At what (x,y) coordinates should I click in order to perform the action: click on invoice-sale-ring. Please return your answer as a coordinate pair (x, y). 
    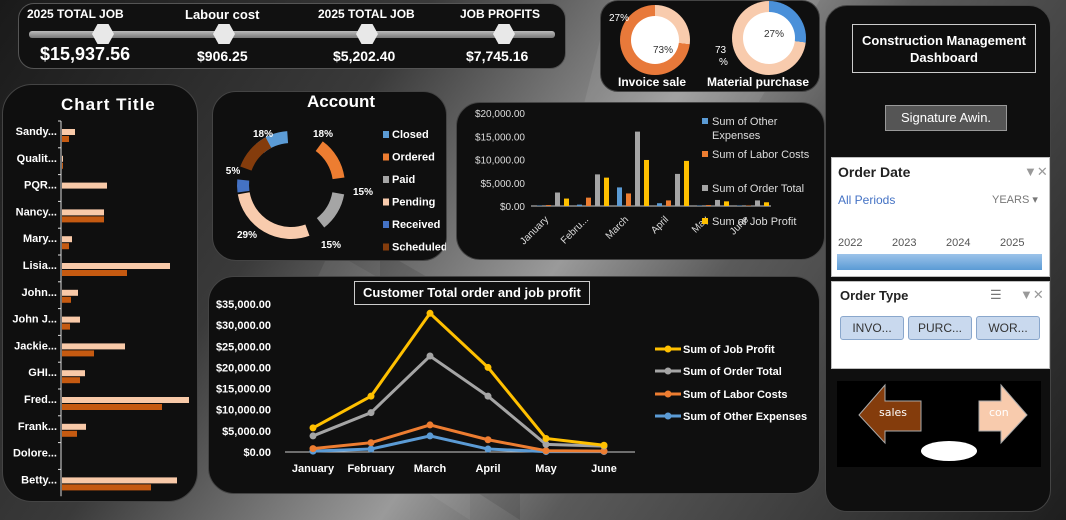
    Looking at the image, I should click on (655, 40).